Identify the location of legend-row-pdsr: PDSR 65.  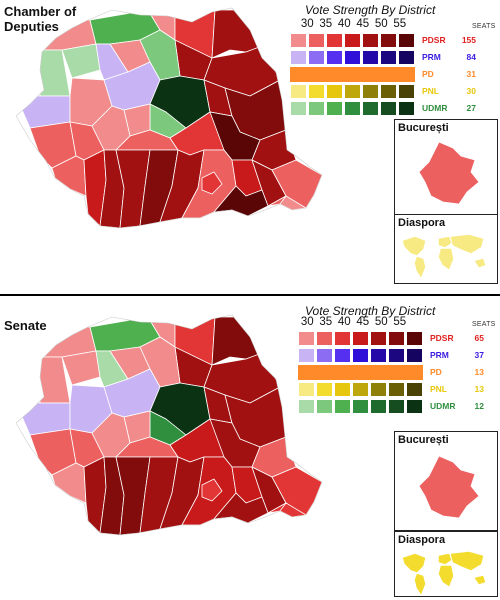
(391, 338).